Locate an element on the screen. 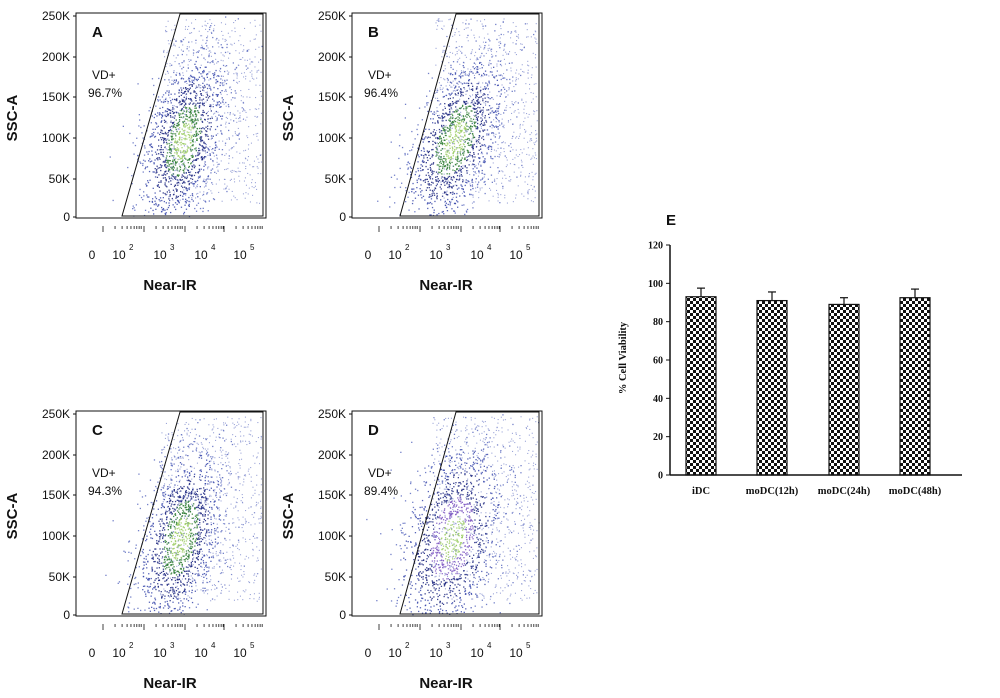  panel-letter-e: E is located at coordinates (671, 220).